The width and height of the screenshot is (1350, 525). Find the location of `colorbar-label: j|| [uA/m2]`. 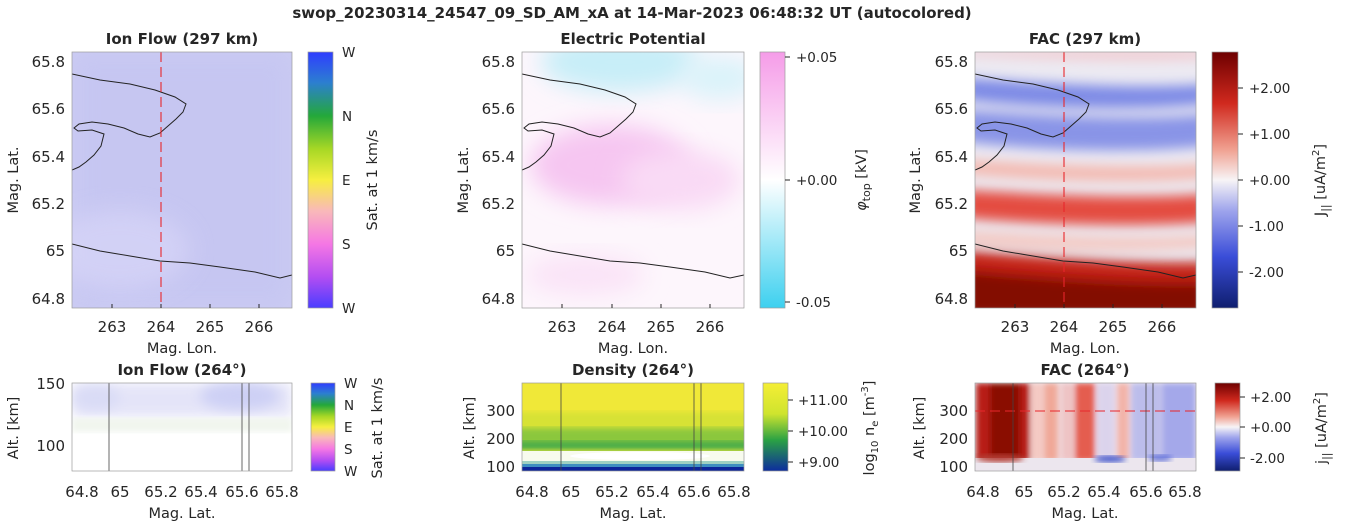

colorbar-label: j|| [uA/m2] is located at coordinates (1322, 428).